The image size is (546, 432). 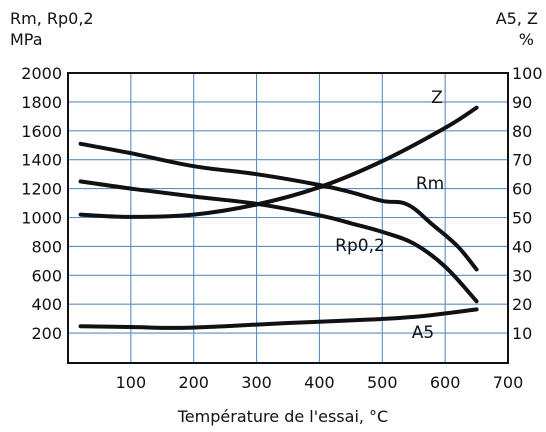 What do you see at coordinates (41, 73) in the screenshot?
I see `y-left-tick-label: 2000` at bounding box center [41, 73].